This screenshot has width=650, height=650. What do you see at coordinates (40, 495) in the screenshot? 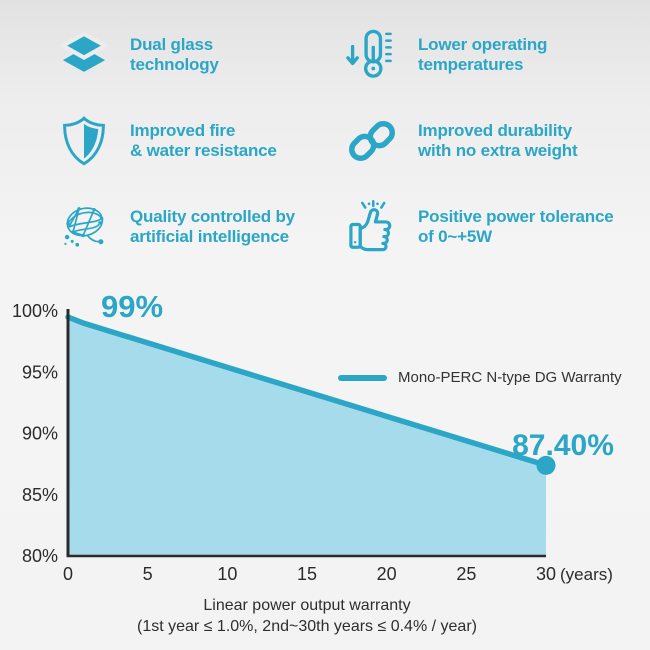
I see `y-tick-label: 85%` at bounding box center [40, 495].